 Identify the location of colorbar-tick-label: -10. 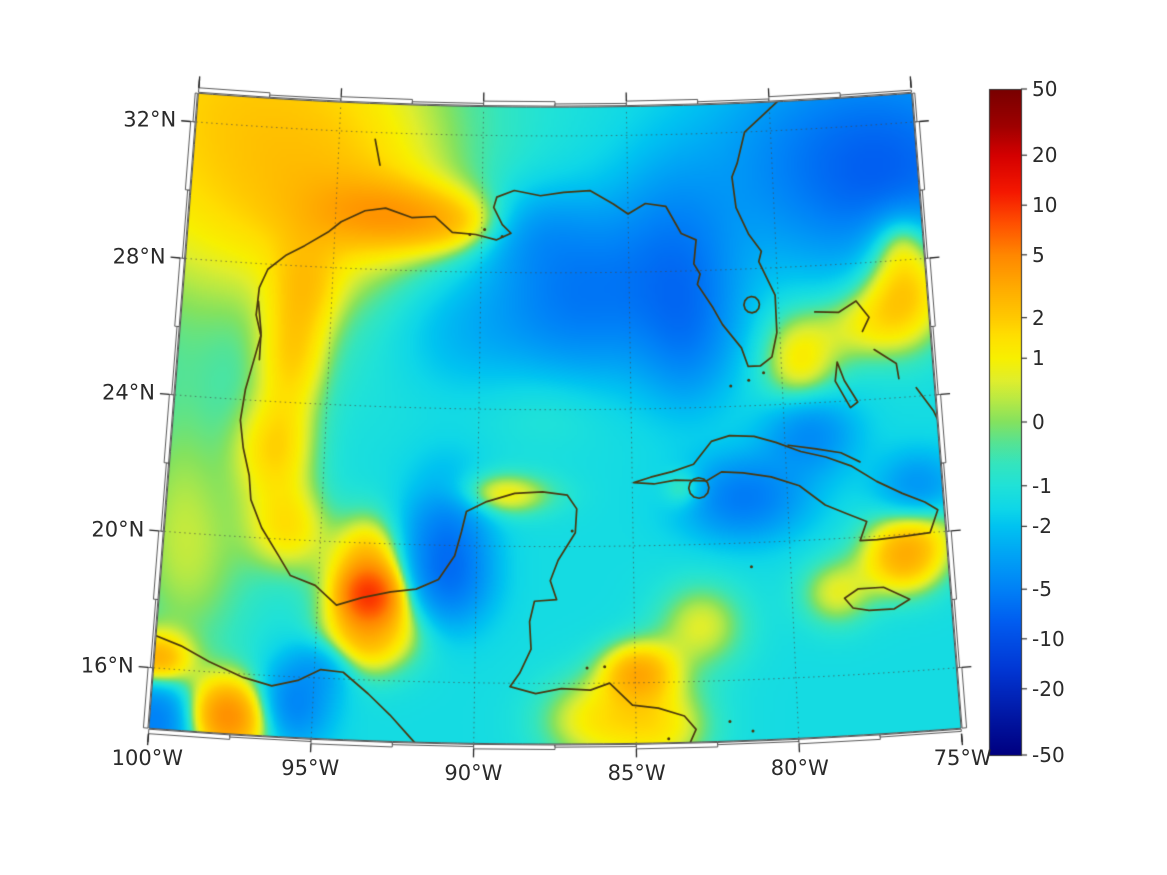
(1048, 638).